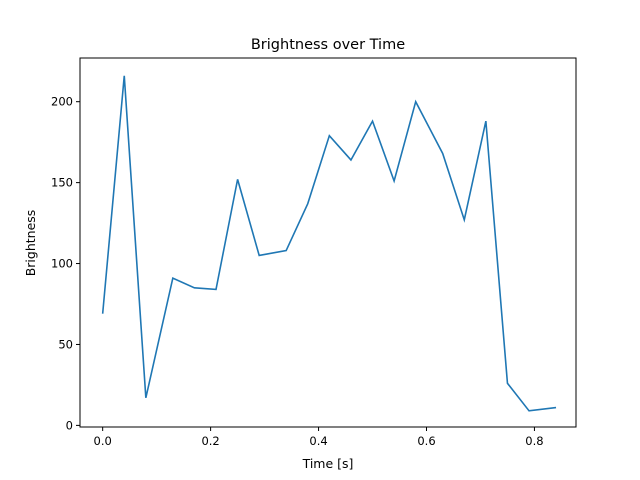 The height and width of the screenshot is (480, 640). Describe the element at coordinates (62, 102) in the screenshot. I see `y-tick-label: 200` at that location.